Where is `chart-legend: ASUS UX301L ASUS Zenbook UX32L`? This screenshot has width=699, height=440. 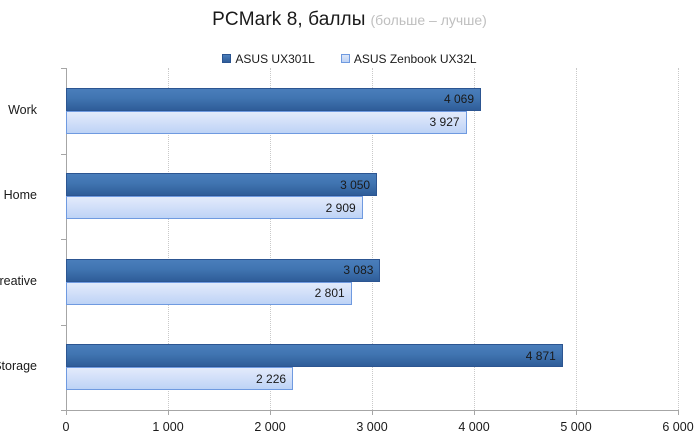
chart-legend: ASUS UX301L ASUS Zenbook UX32L is located at coordinates (349, 58).